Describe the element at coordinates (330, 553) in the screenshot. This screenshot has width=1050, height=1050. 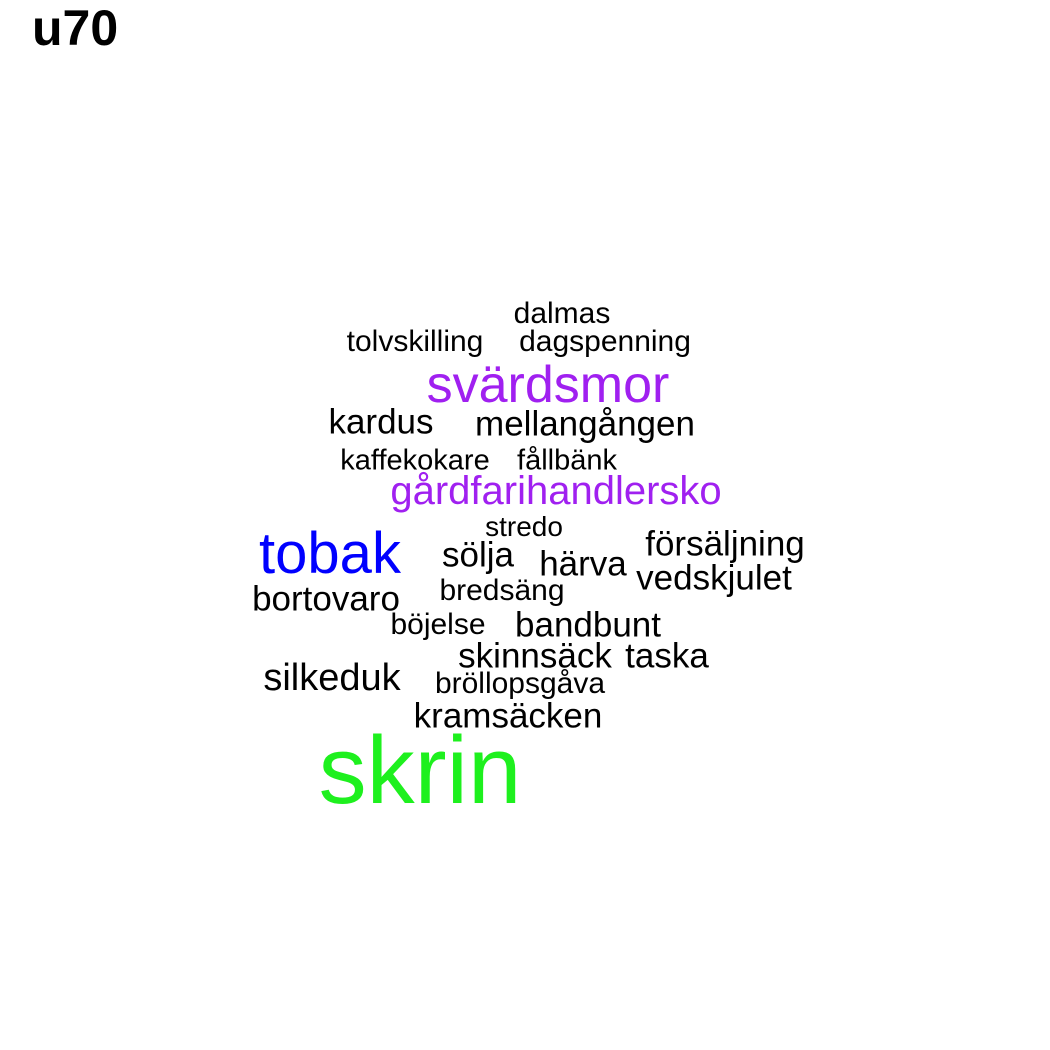
I see `word-tobak: tobak` at that location.